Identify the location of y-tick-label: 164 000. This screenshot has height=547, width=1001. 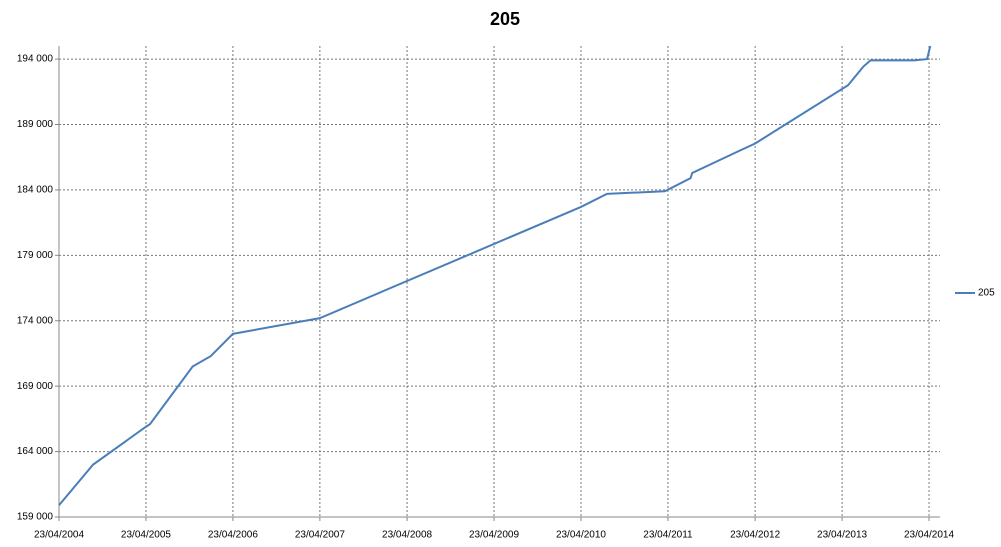
(35, 451).